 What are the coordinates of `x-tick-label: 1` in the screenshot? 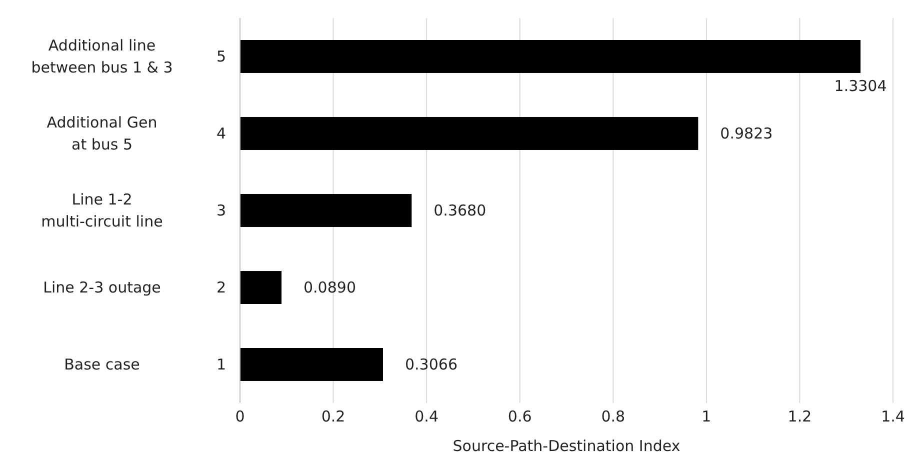 It's located at (707, 417).